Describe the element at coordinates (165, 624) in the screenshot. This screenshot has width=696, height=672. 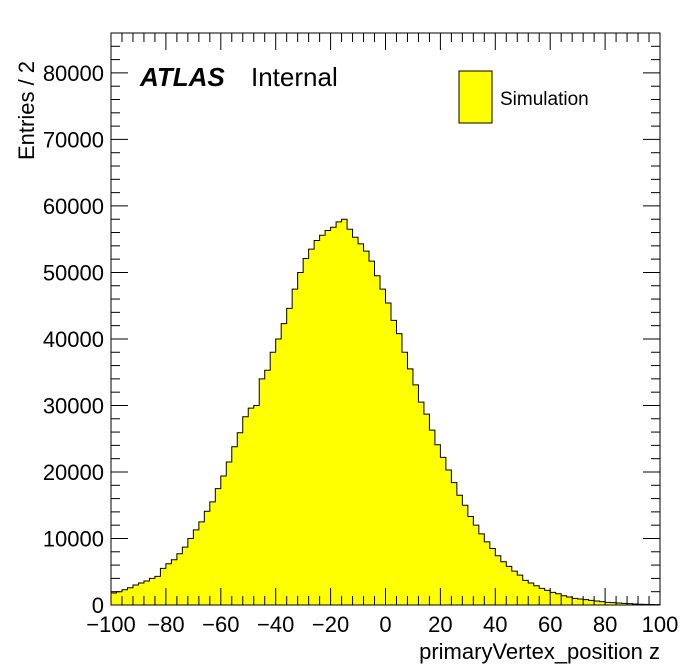
I see `x-tick-label: −80` at that location.